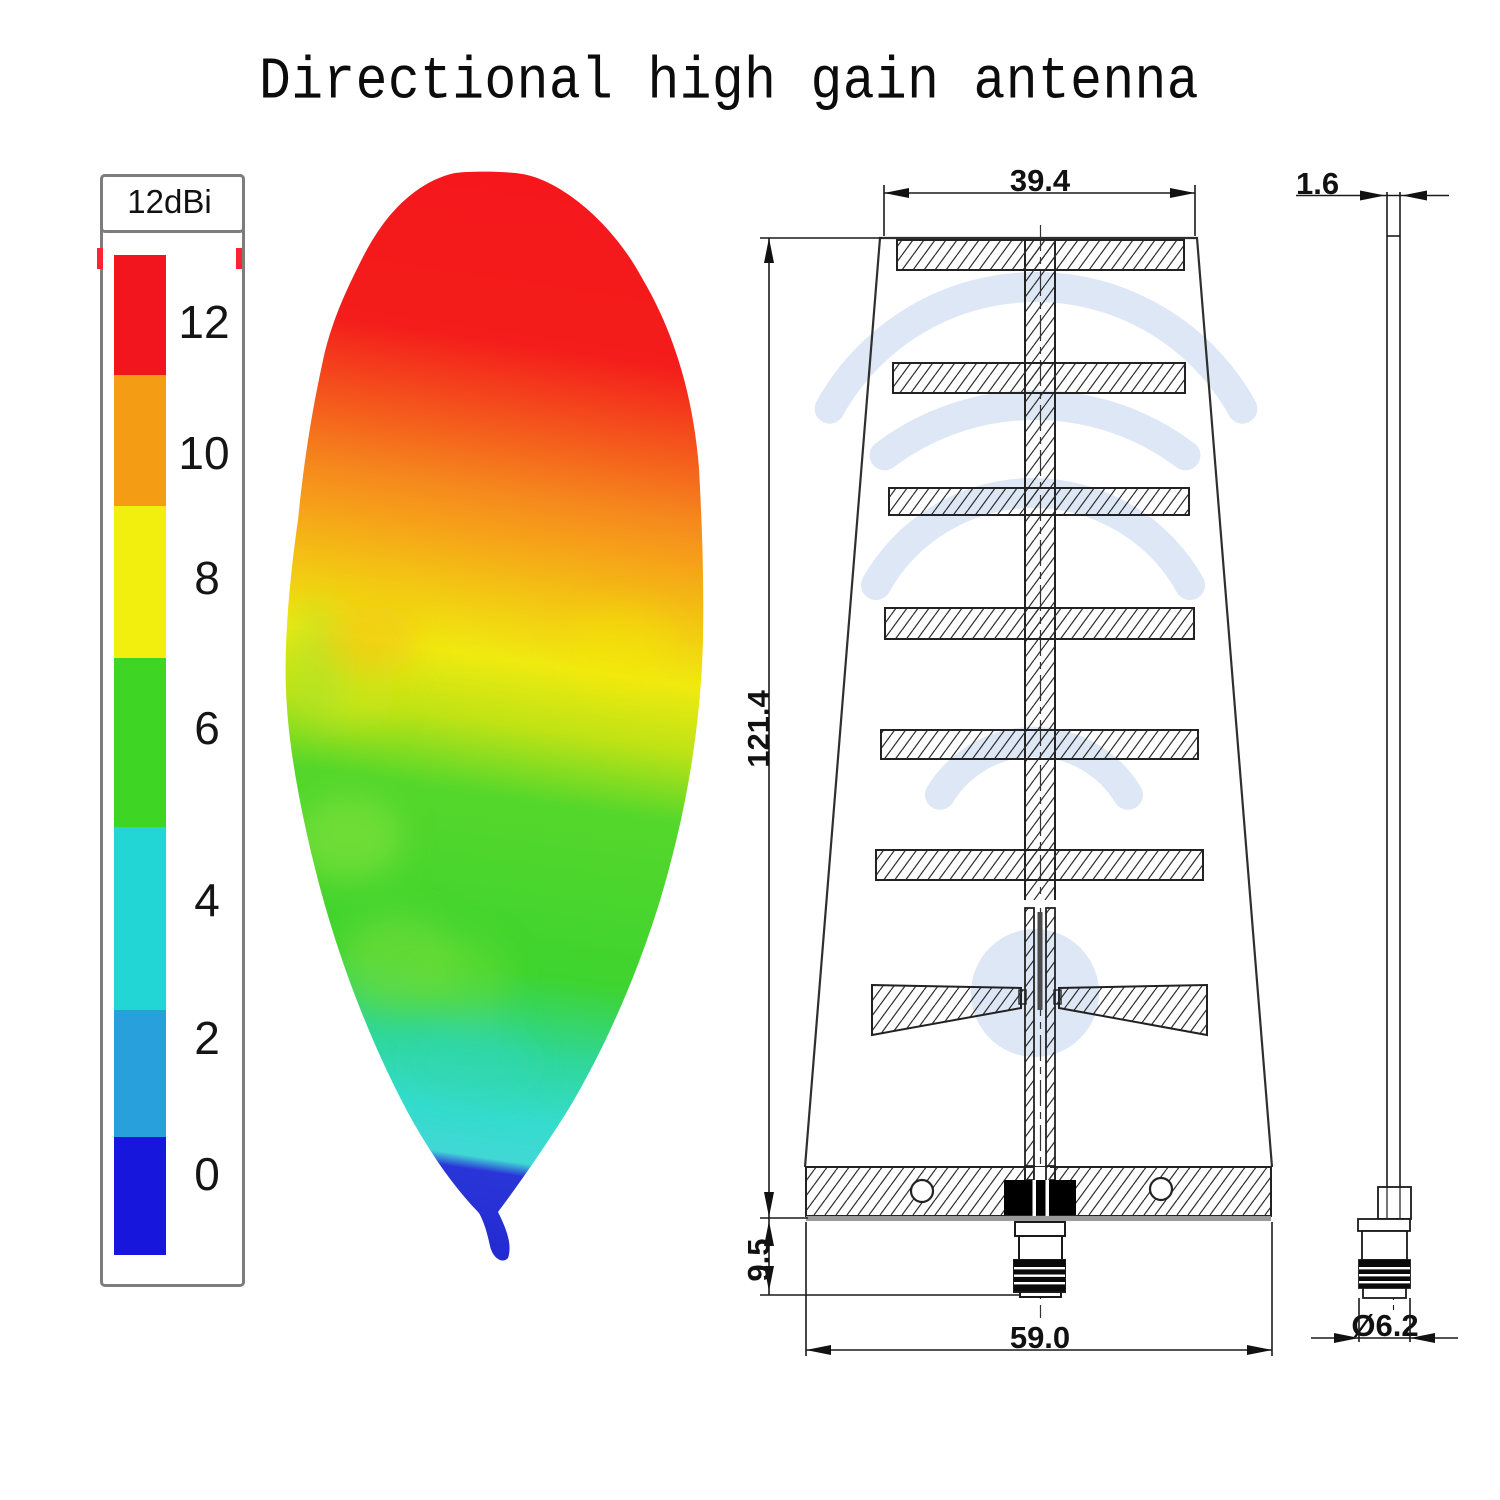 This screenshot has width=1500, height=1500. What do you see at coordinates (758, 1259) in the screenshot?
I see `svg-text: 9.5` at bounding box center [758, 1259].